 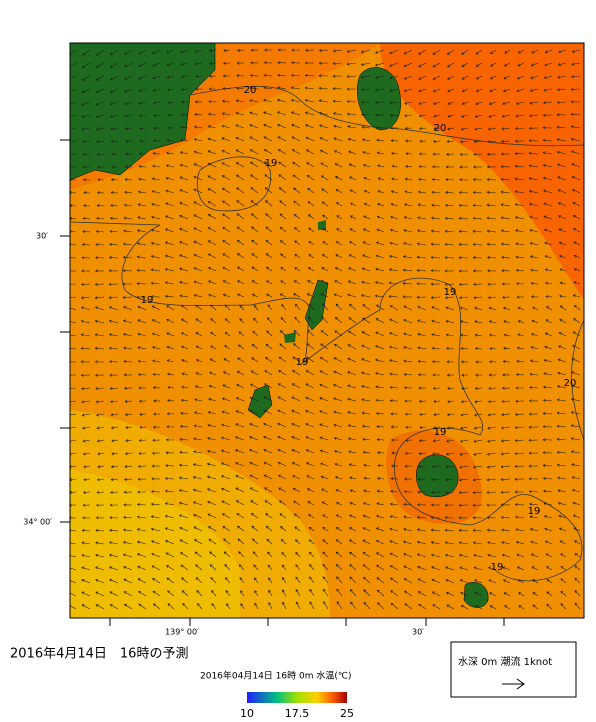 I want to click on colorbar-label: 10, so click(x=247, y=713).